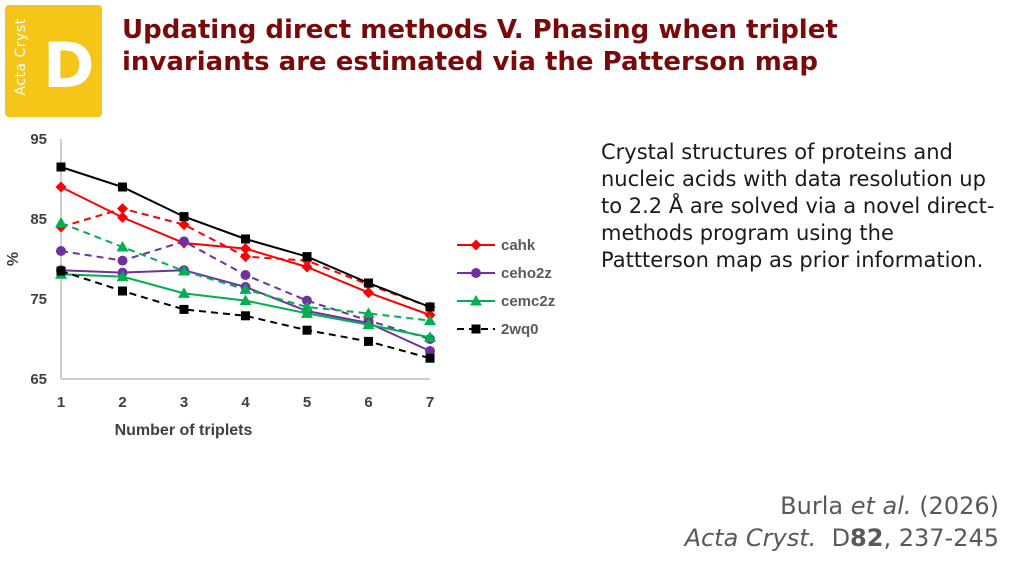  Describe the element at coordinates (38, 299) in the screenshot. I see `y-tick-label: 75` at that location.